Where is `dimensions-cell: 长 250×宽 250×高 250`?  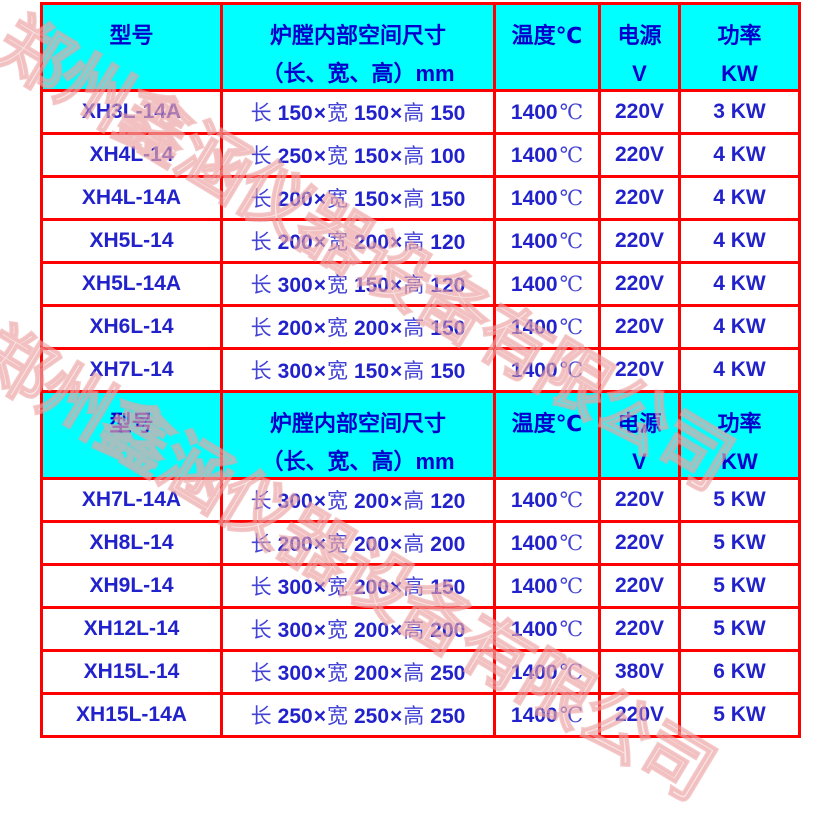
dimensions-cell: 长 250×宽 250×高 250 is located at coordinates (358, 715).